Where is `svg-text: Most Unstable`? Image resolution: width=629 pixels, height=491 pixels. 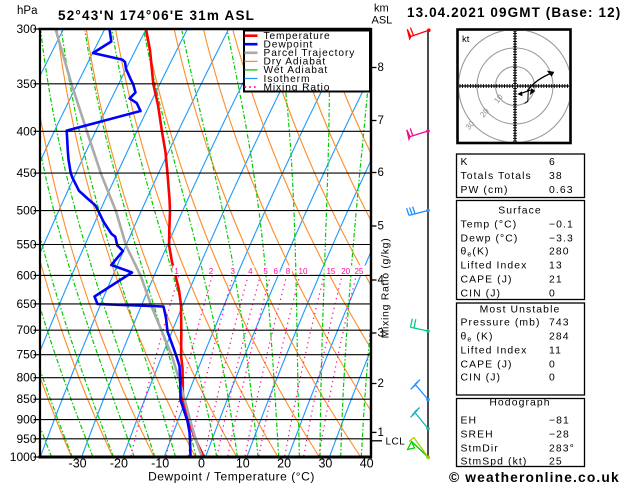
svg-text: Most Unstable is located at coordinates (520, 310).